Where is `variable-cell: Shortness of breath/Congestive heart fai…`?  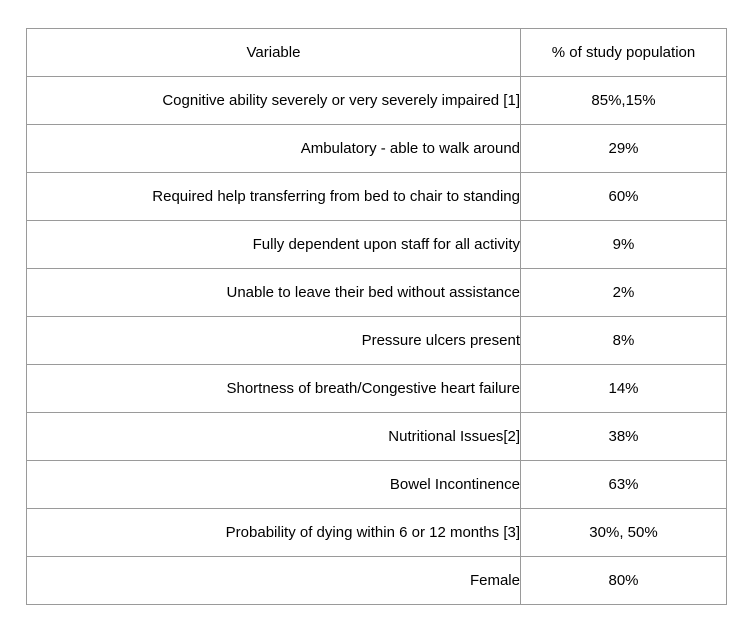
variable-cell: Shortness of breath/Congestive heart fai… is located at coordinates (273, 388).